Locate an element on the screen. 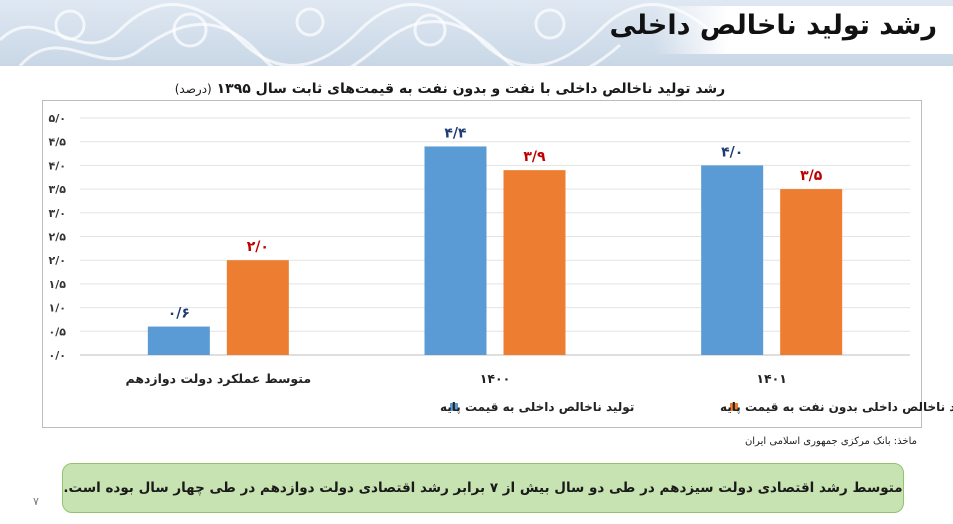  data-label: ۳/۵ is located at coordinates (811, 176).